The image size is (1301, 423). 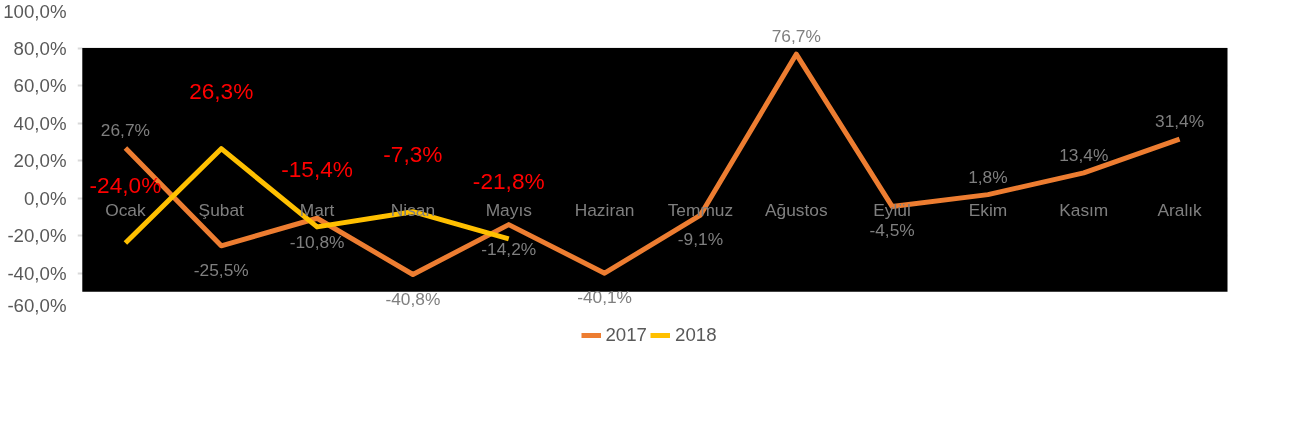 I want to click on data-label: -10,8%, so click(x=317, y=242).